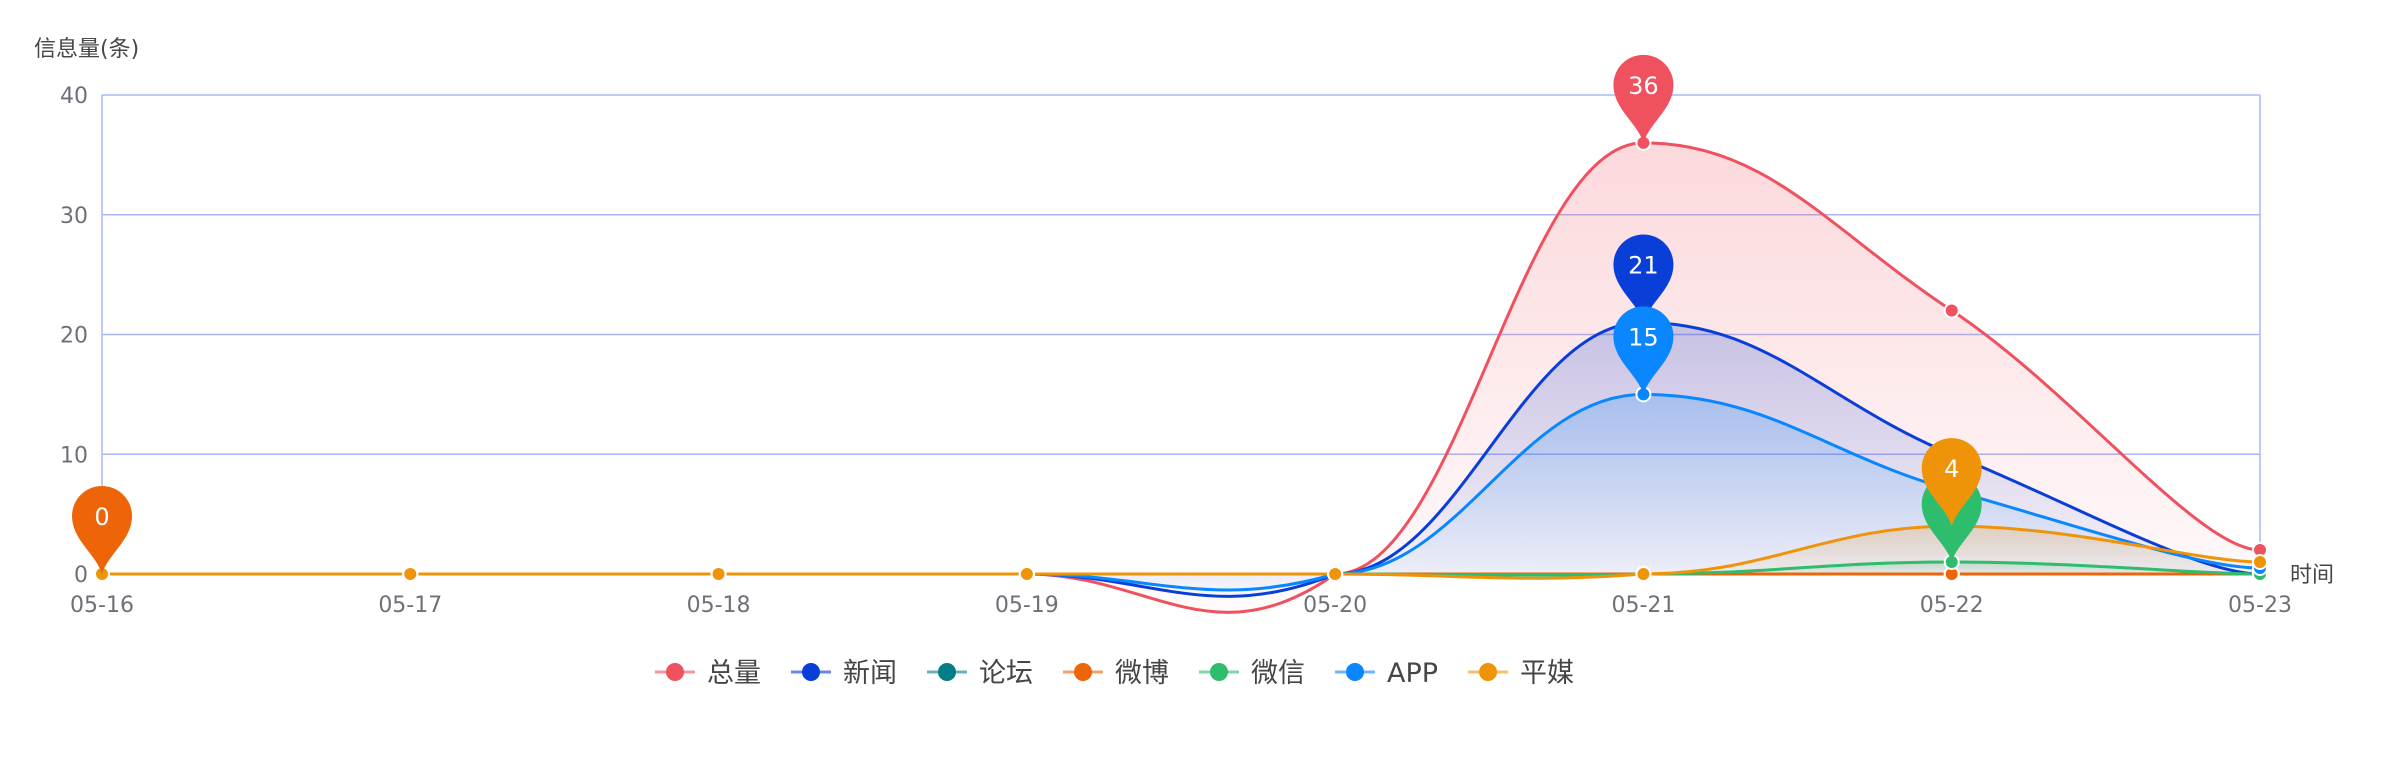 This screenshot has height=759, width=2393. Describe the element at coordinates (1335, 605) in the screenshot. I see `x-tick-label: 05-20` at that location.